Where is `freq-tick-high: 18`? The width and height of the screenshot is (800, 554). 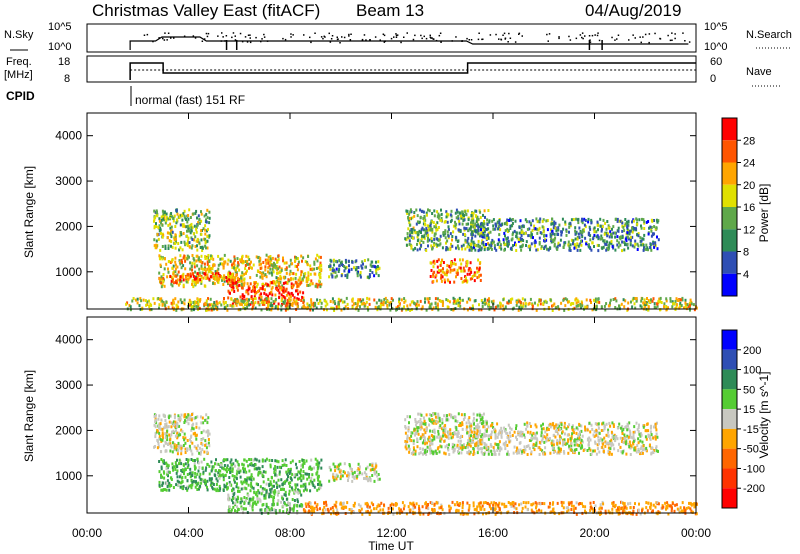
freq-tick-high: 18 is located at coordinates (64, 62).